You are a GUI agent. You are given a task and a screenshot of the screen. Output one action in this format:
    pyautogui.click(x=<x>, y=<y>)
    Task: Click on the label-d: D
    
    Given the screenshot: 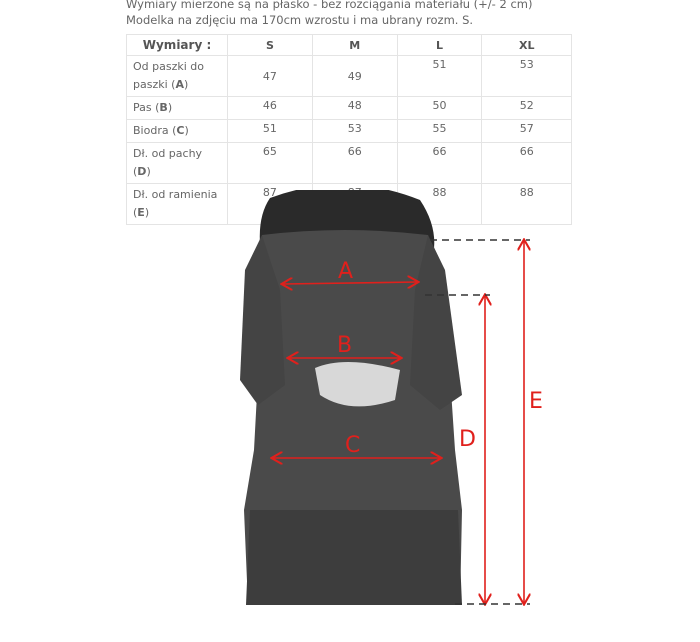 What is the action you would take?
    pyautogui.click(x=467, y=439)
    